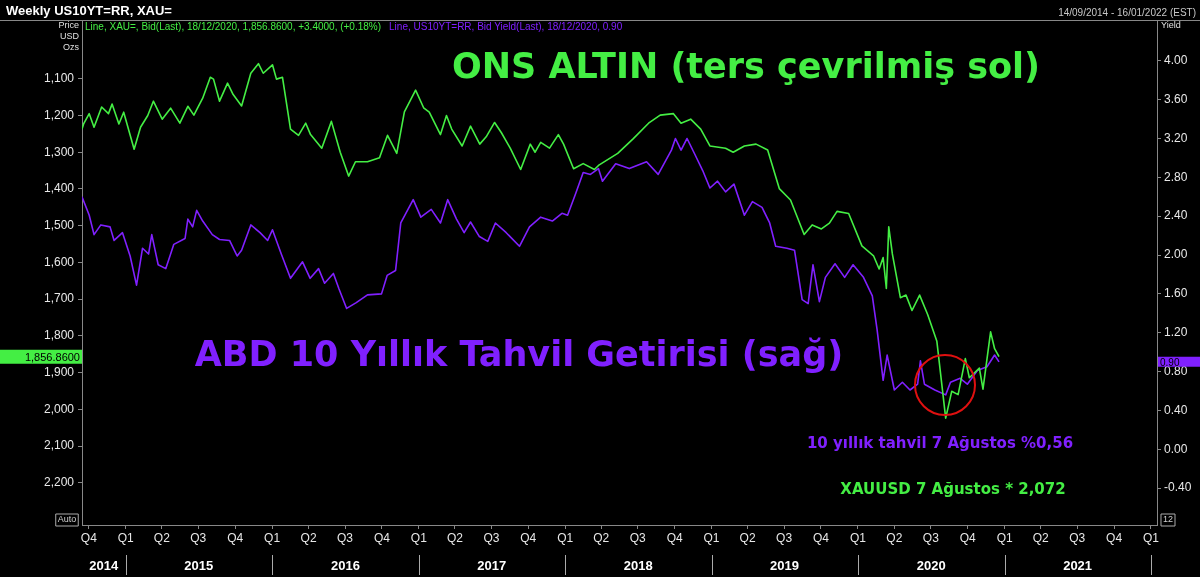 The width and height of the screenshot is (1200, 577). I want to click on y2-tick-label: 4.00, so click(1176, 60).